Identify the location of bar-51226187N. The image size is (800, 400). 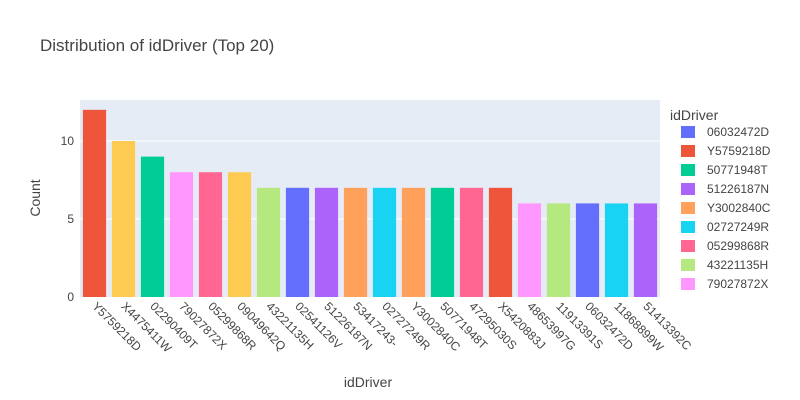
(326, 242).